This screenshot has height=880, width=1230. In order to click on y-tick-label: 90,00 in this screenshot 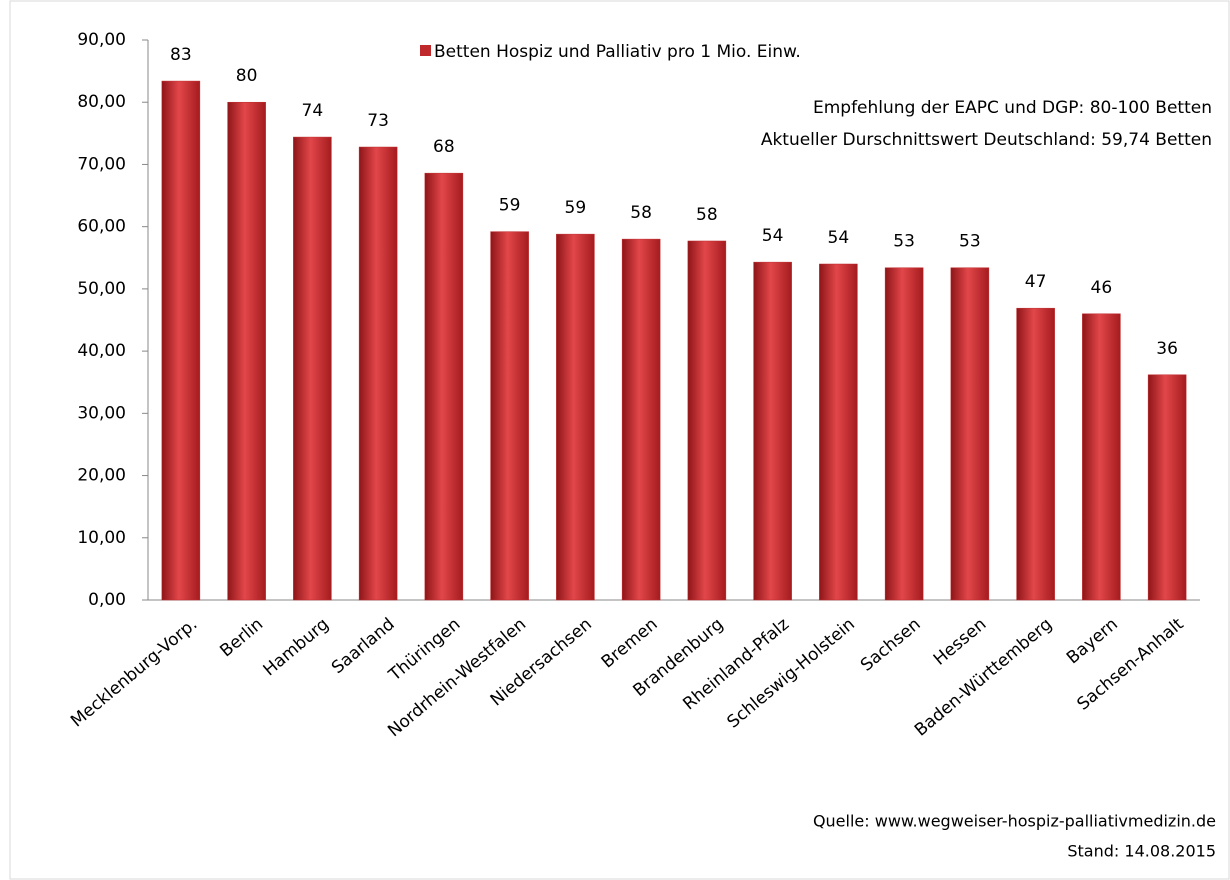, I will do `click(101, 40)`.